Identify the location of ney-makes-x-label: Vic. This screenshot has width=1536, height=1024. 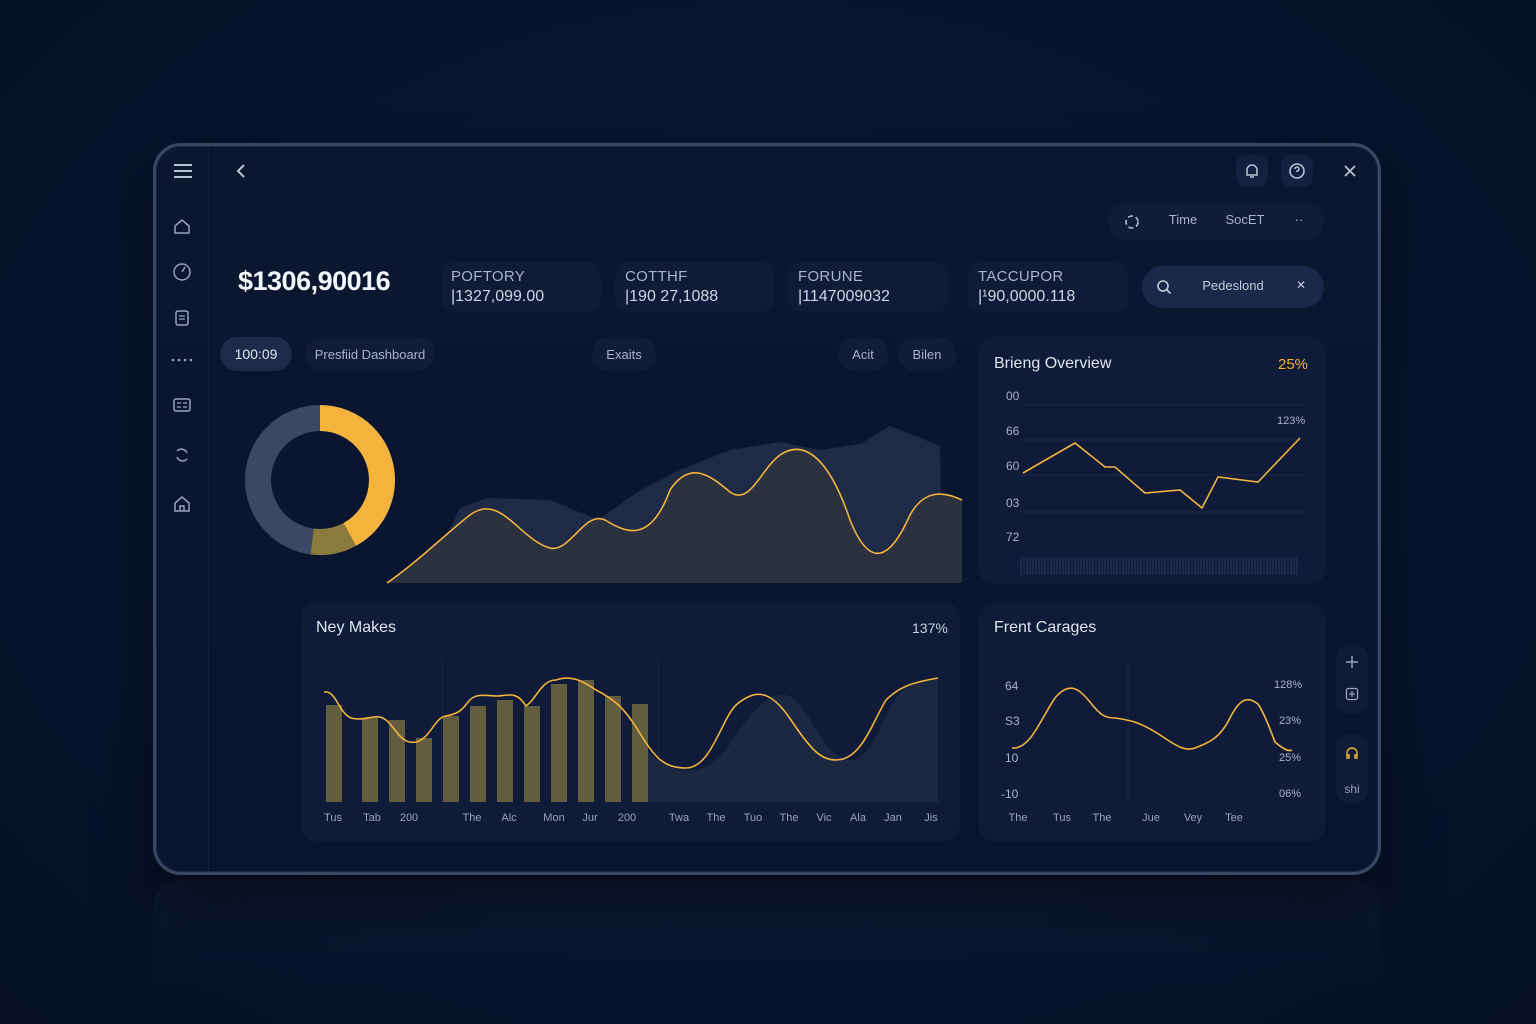
(824, 818).